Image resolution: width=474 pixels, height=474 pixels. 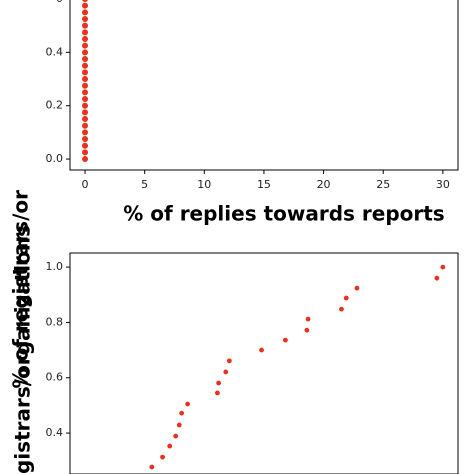 I want to click on y-tick-label: 0.2, so click(x=55, y=105).